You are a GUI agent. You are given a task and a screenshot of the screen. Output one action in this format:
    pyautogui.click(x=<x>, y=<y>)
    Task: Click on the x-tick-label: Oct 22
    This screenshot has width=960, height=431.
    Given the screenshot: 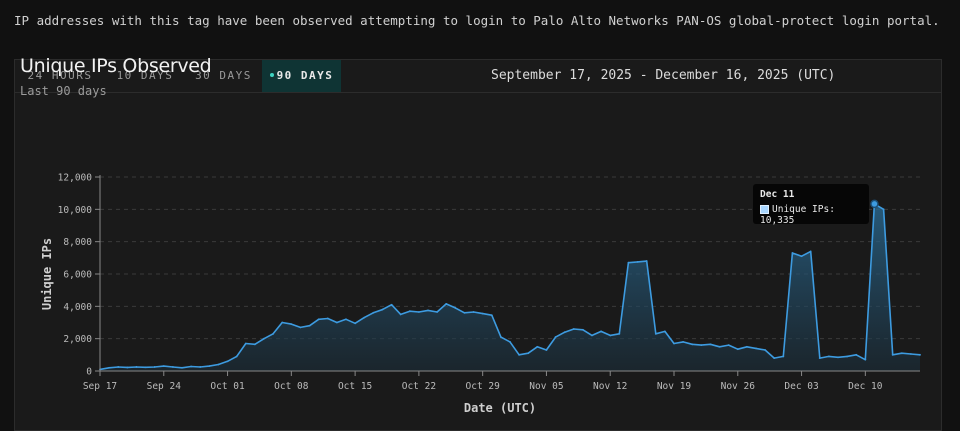 What is the action you would take?
    pyautogui.click(x=419, y=386)
    